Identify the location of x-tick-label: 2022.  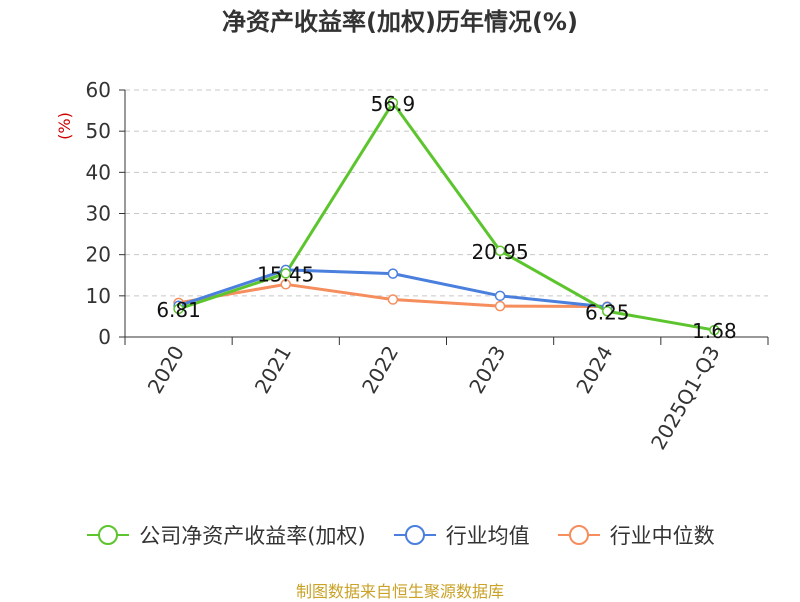
(380, 370).